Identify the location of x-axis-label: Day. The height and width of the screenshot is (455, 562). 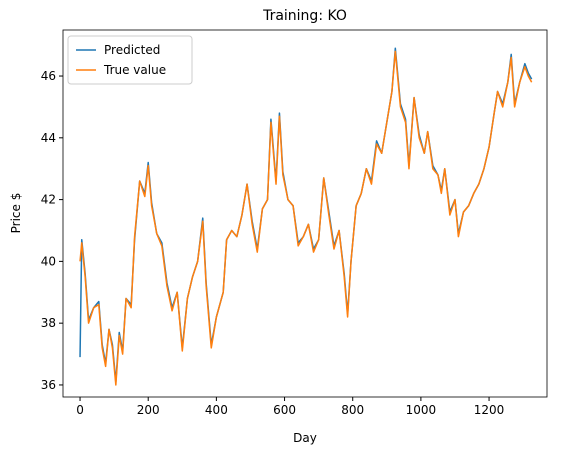
(305, 438).